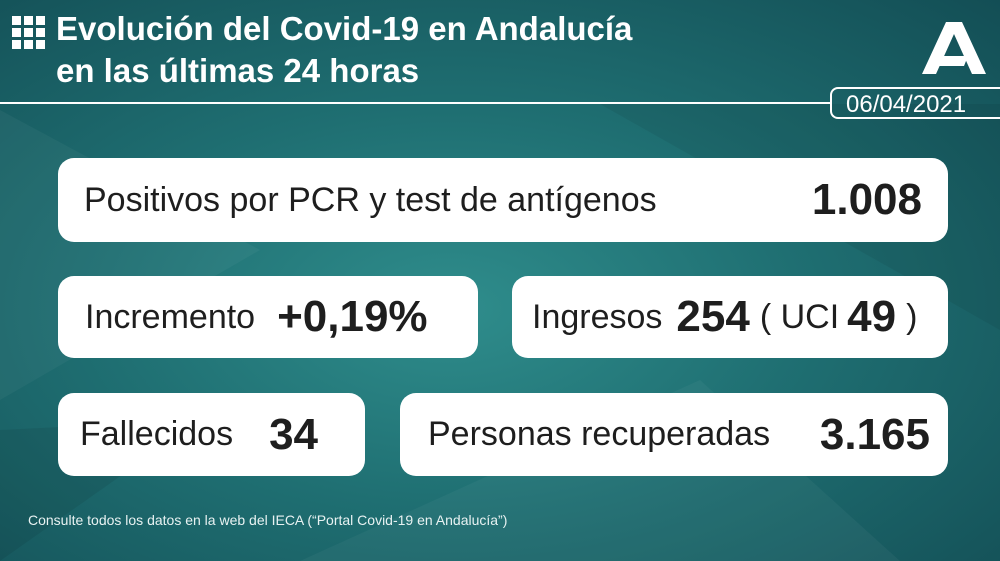 The width and height of the screenshot is (1000, 561). Describe the element at coordinates (416, 103) in the screenshot. I see `header-rule` at that location.